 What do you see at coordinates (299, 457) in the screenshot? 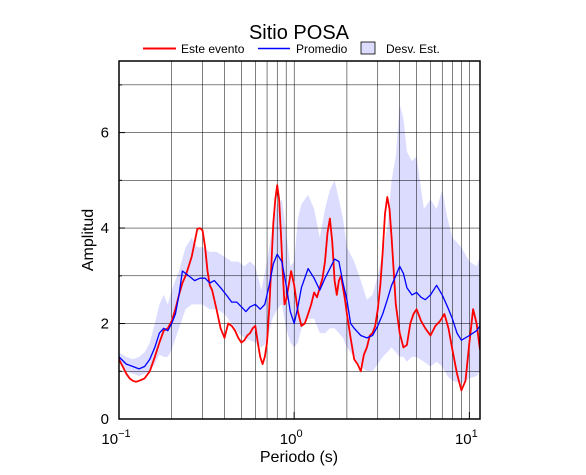
I see `x-axis-label: Periodo (s)` at bounding box center [299, 457].